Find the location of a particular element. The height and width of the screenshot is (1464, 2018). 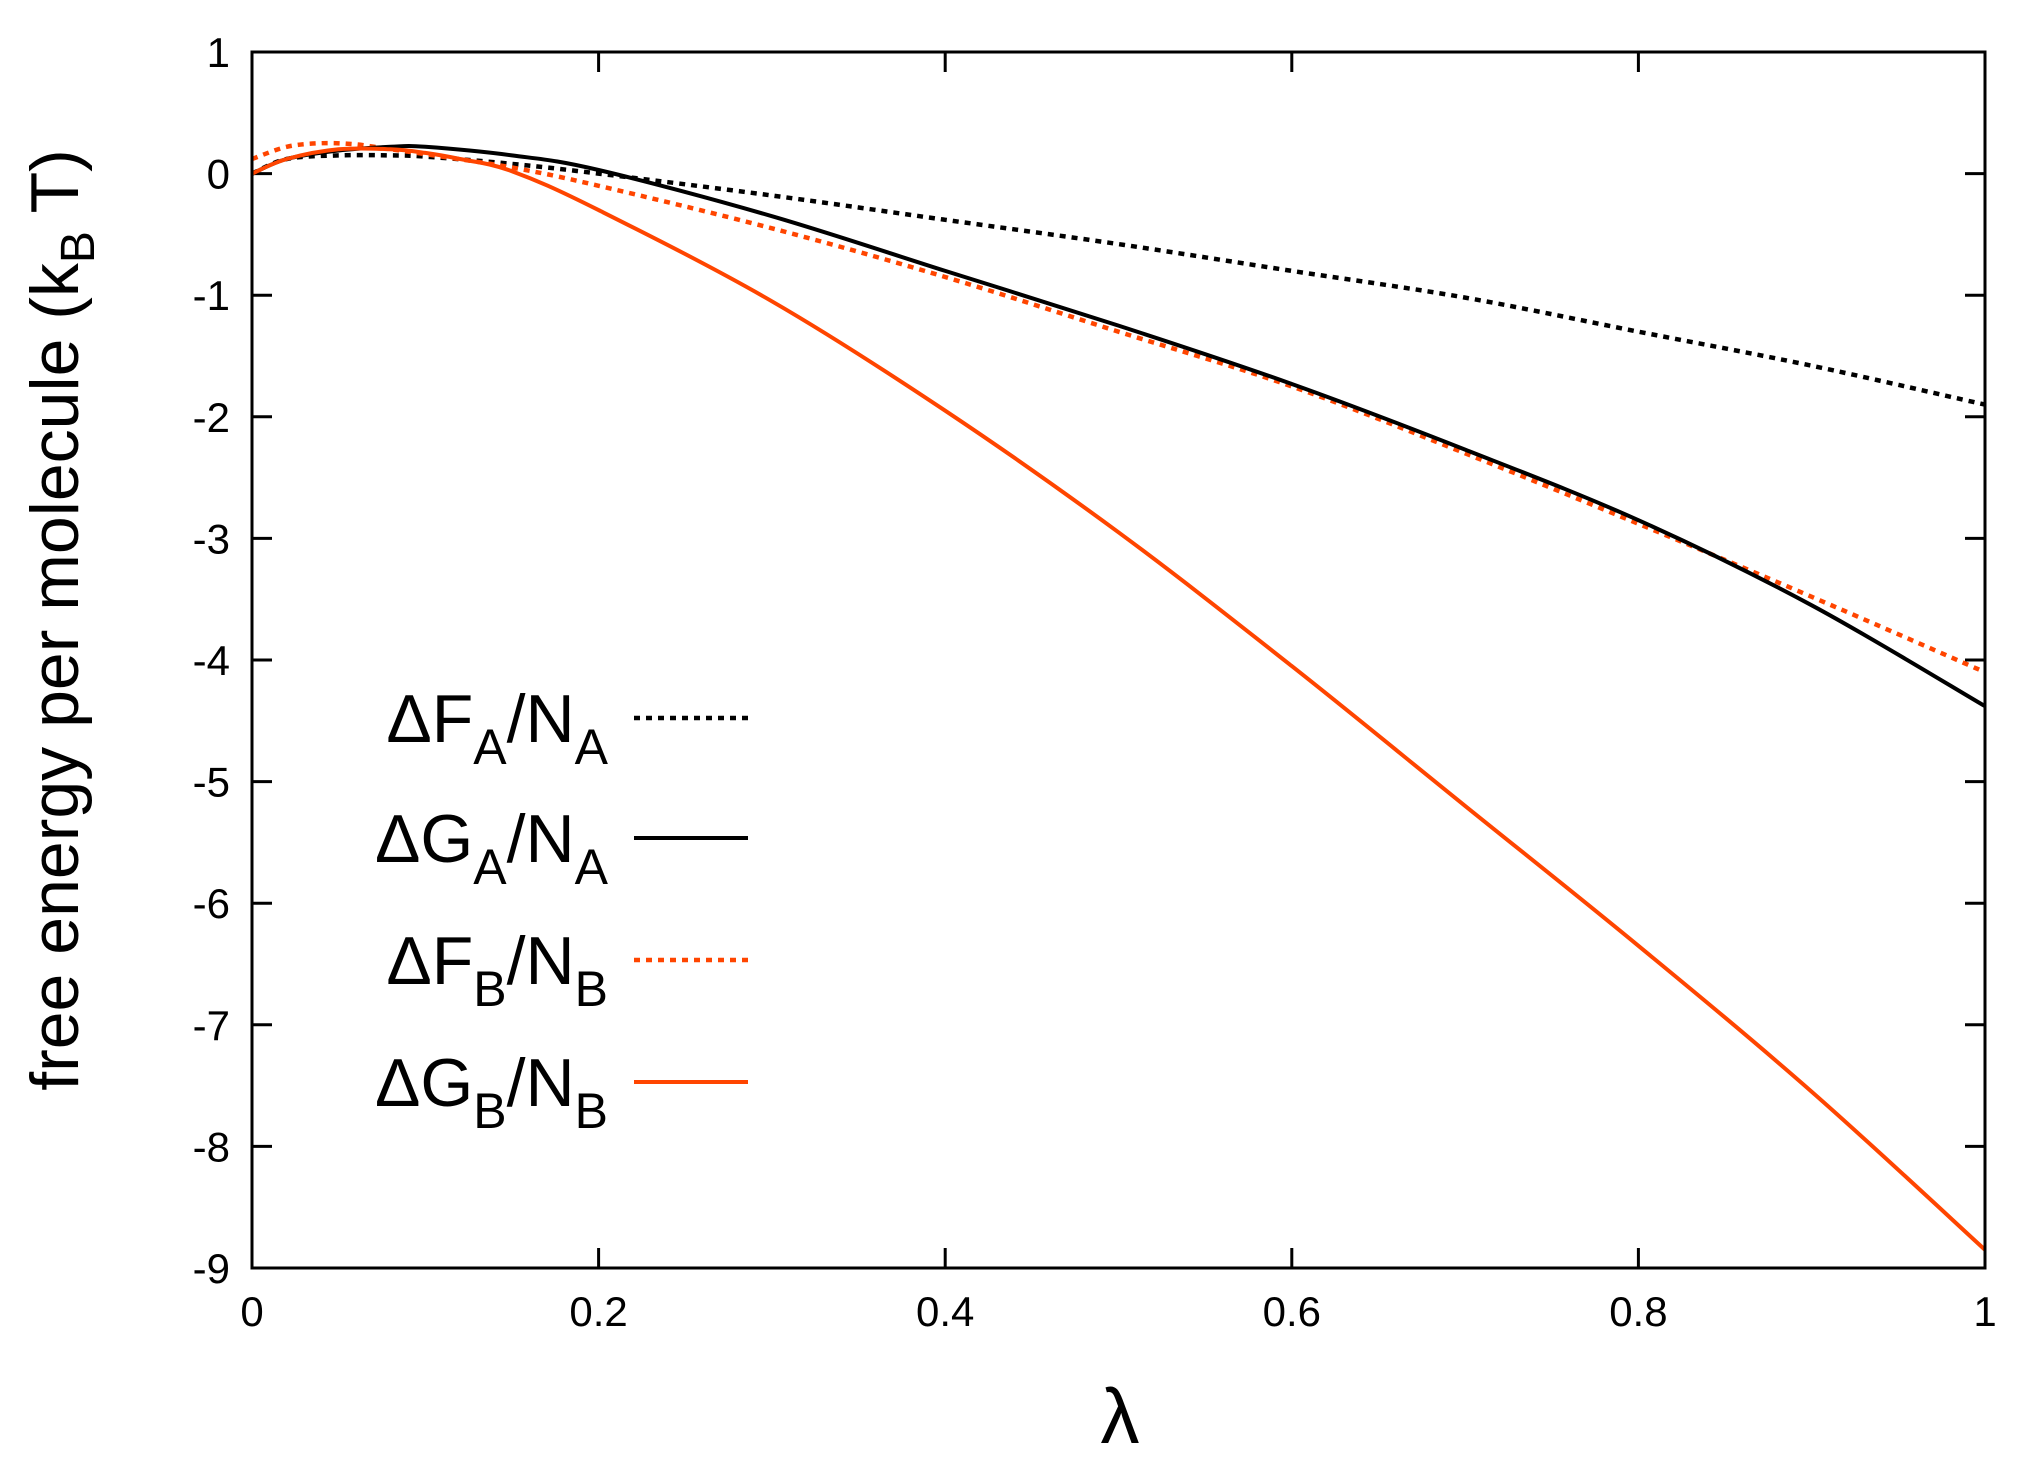

x-axis-title: λ is located at coordinates (1120, 1416).